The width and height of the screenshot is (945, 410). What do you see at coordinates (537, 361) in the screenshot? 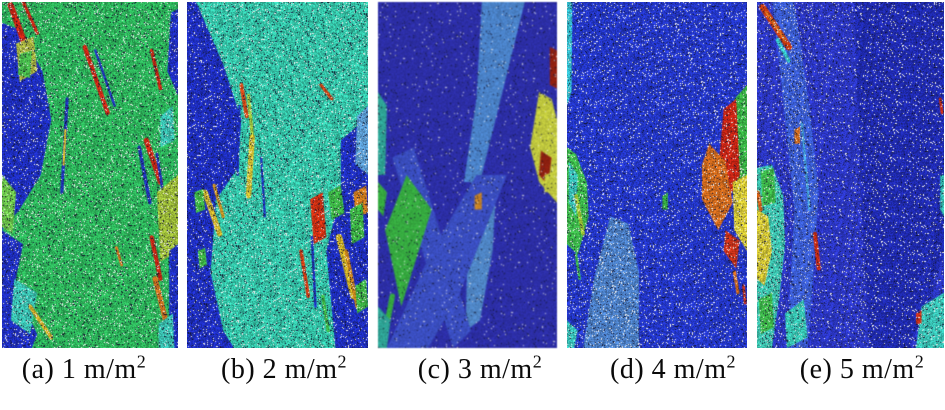
I see `panel-c-caption-superscript: 2` at bounding box center [537, 361].